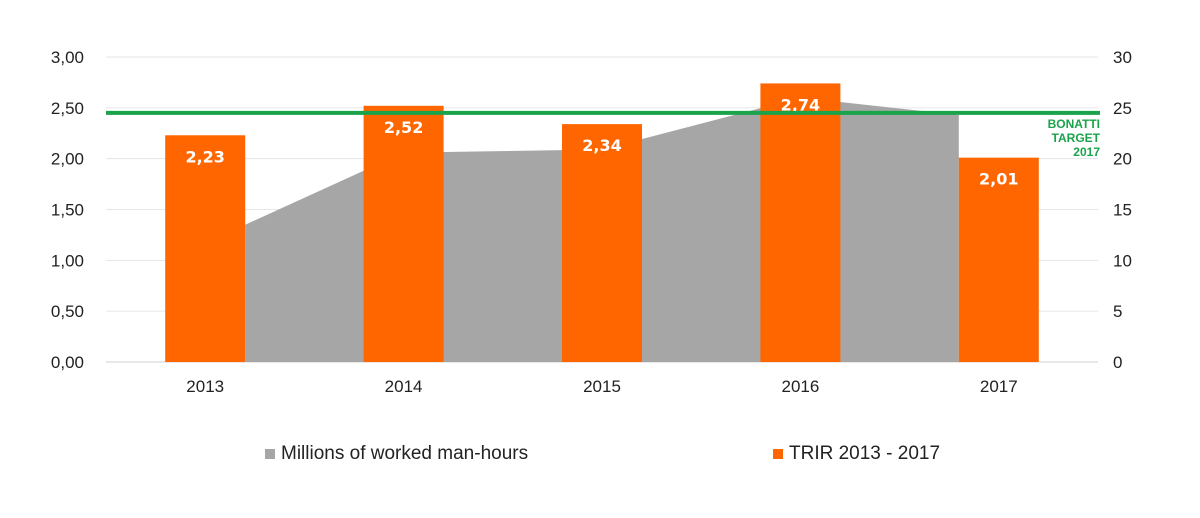 The image size is (1200, 518). What do you see at coordinates (1076, 138) in the screenshot?
I see `target-label-line: TARGET` at bounding box center [1076, 138].